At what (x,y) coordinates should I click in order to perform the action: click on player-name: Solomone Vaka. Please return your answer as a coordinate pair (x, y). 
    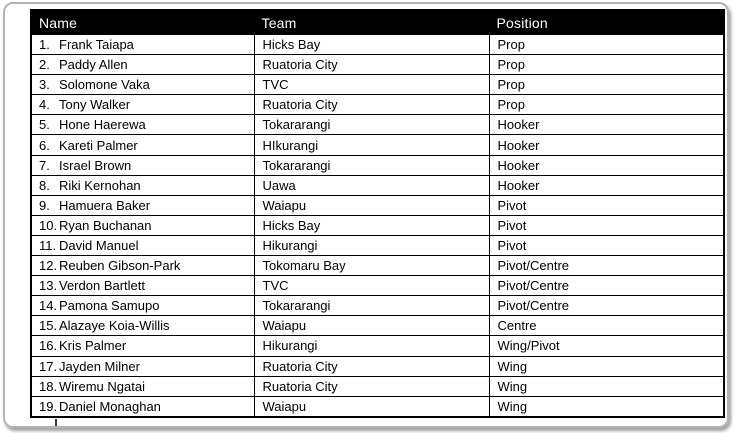
    Looking at the image, I should click on (104, 85).